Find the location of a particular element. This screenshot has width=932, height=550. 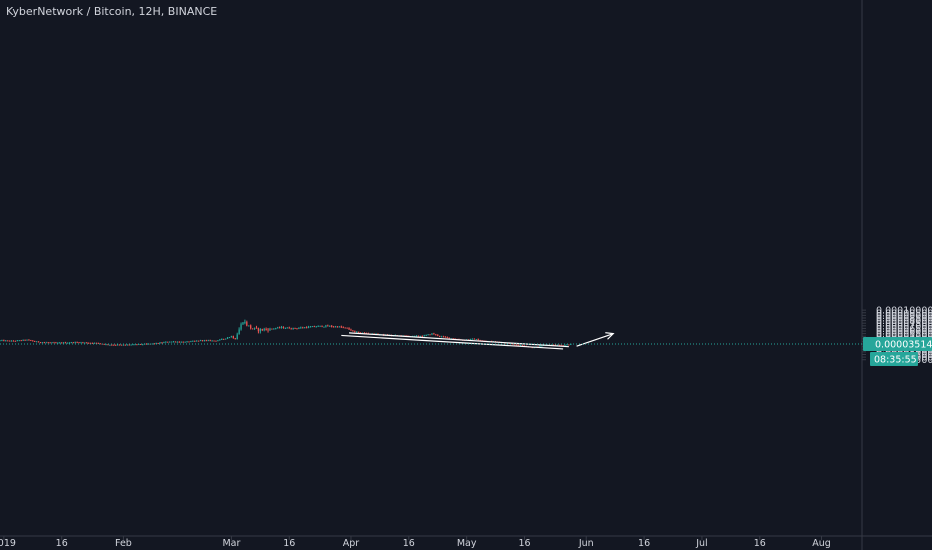

countdown-label: 08:35:55 is located at coordinates (895, 360).